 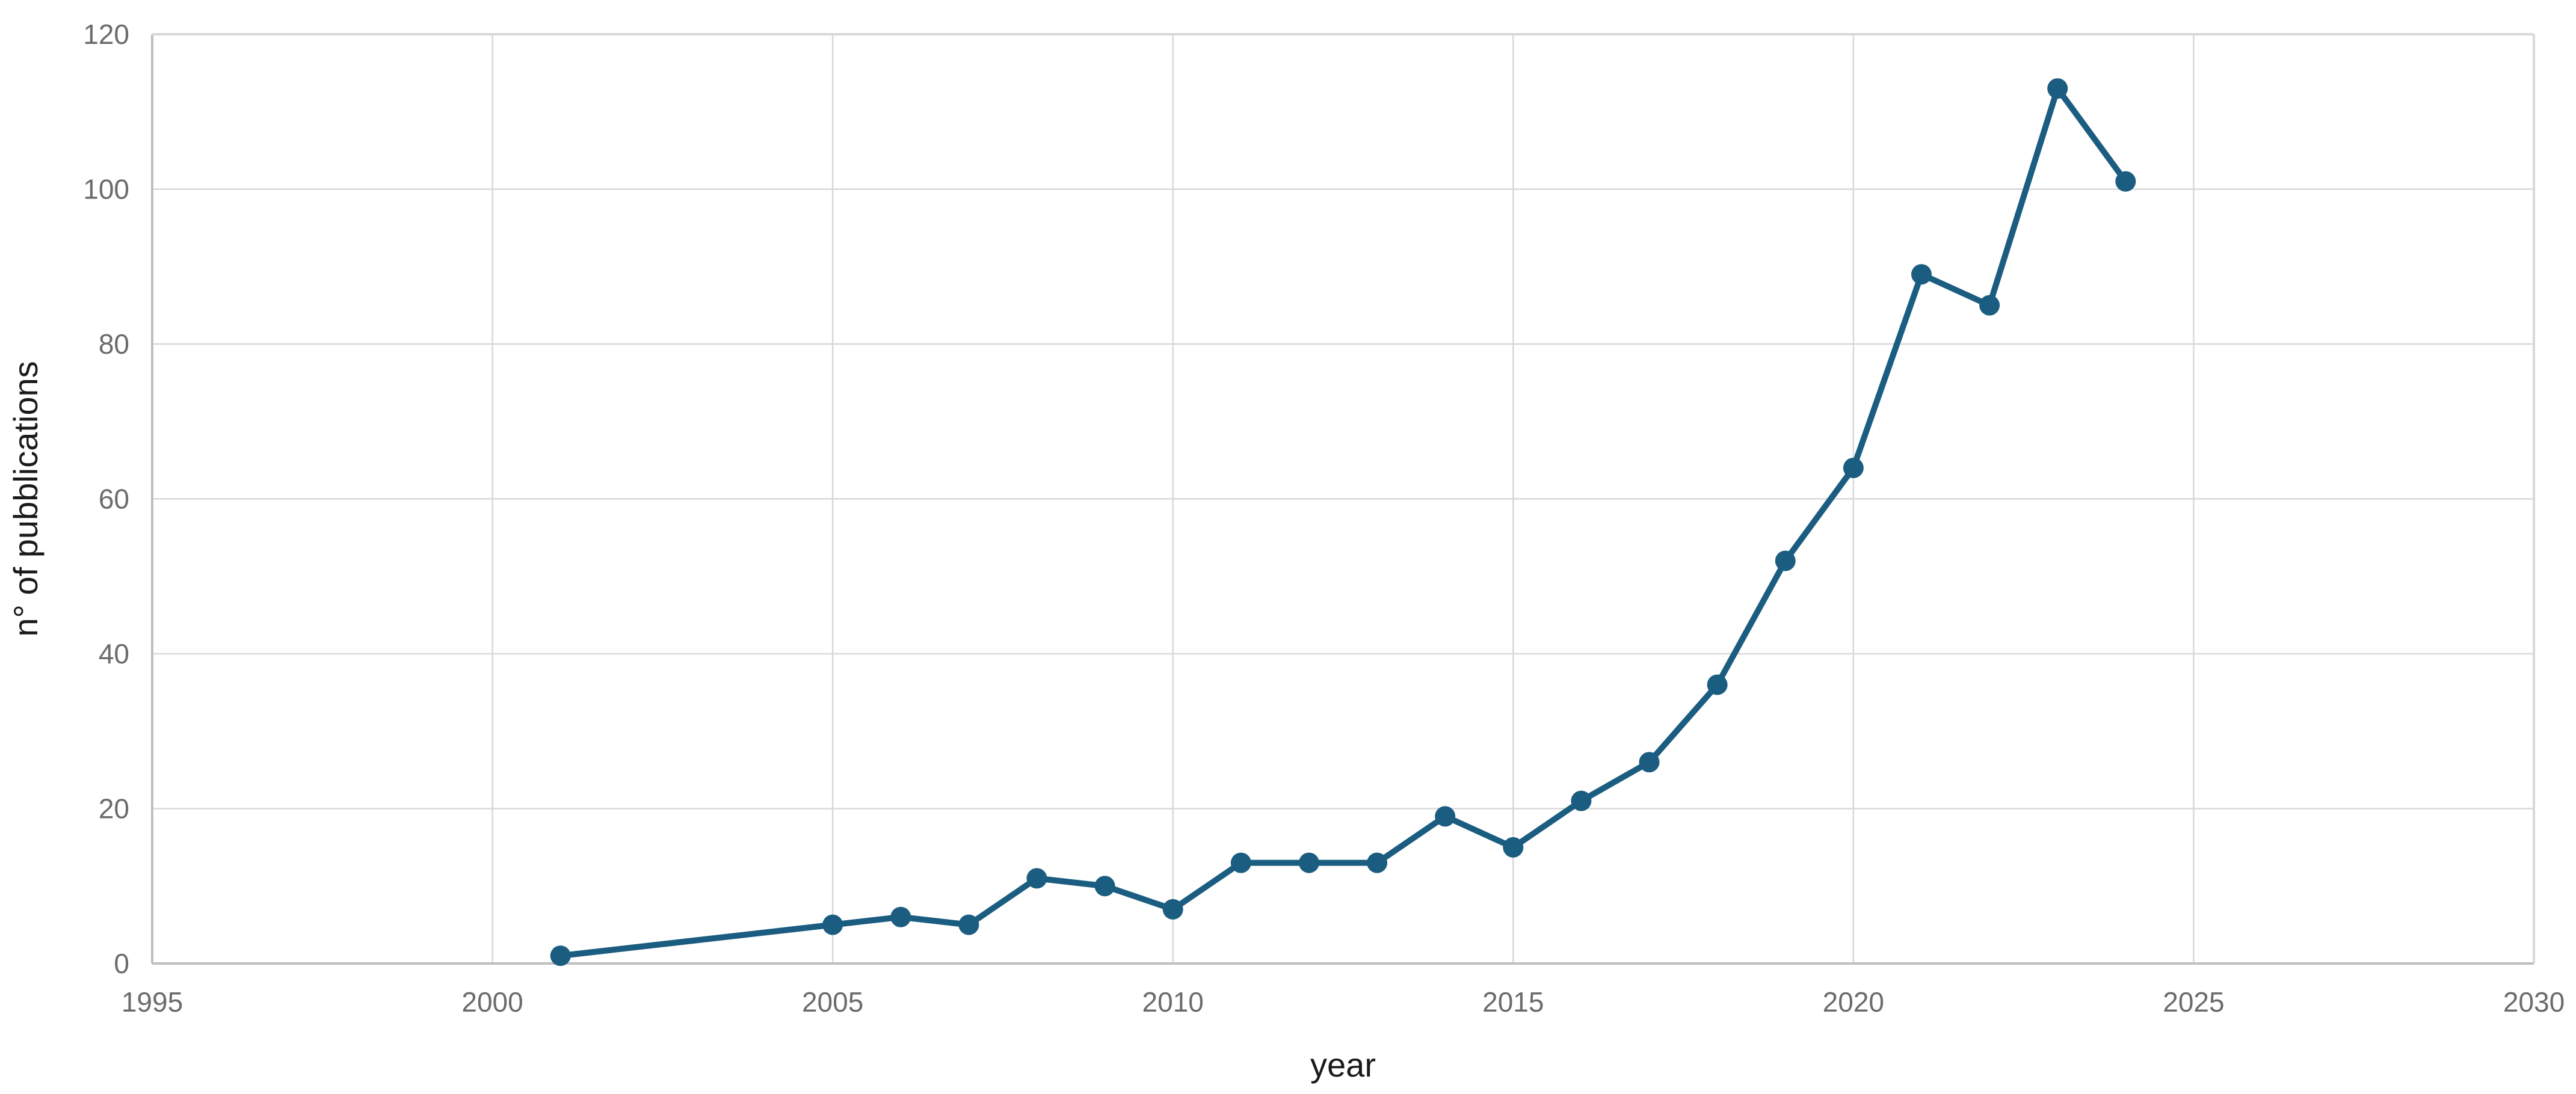 I want to click on y-tick-label: 0, so click(x=121, y=963).